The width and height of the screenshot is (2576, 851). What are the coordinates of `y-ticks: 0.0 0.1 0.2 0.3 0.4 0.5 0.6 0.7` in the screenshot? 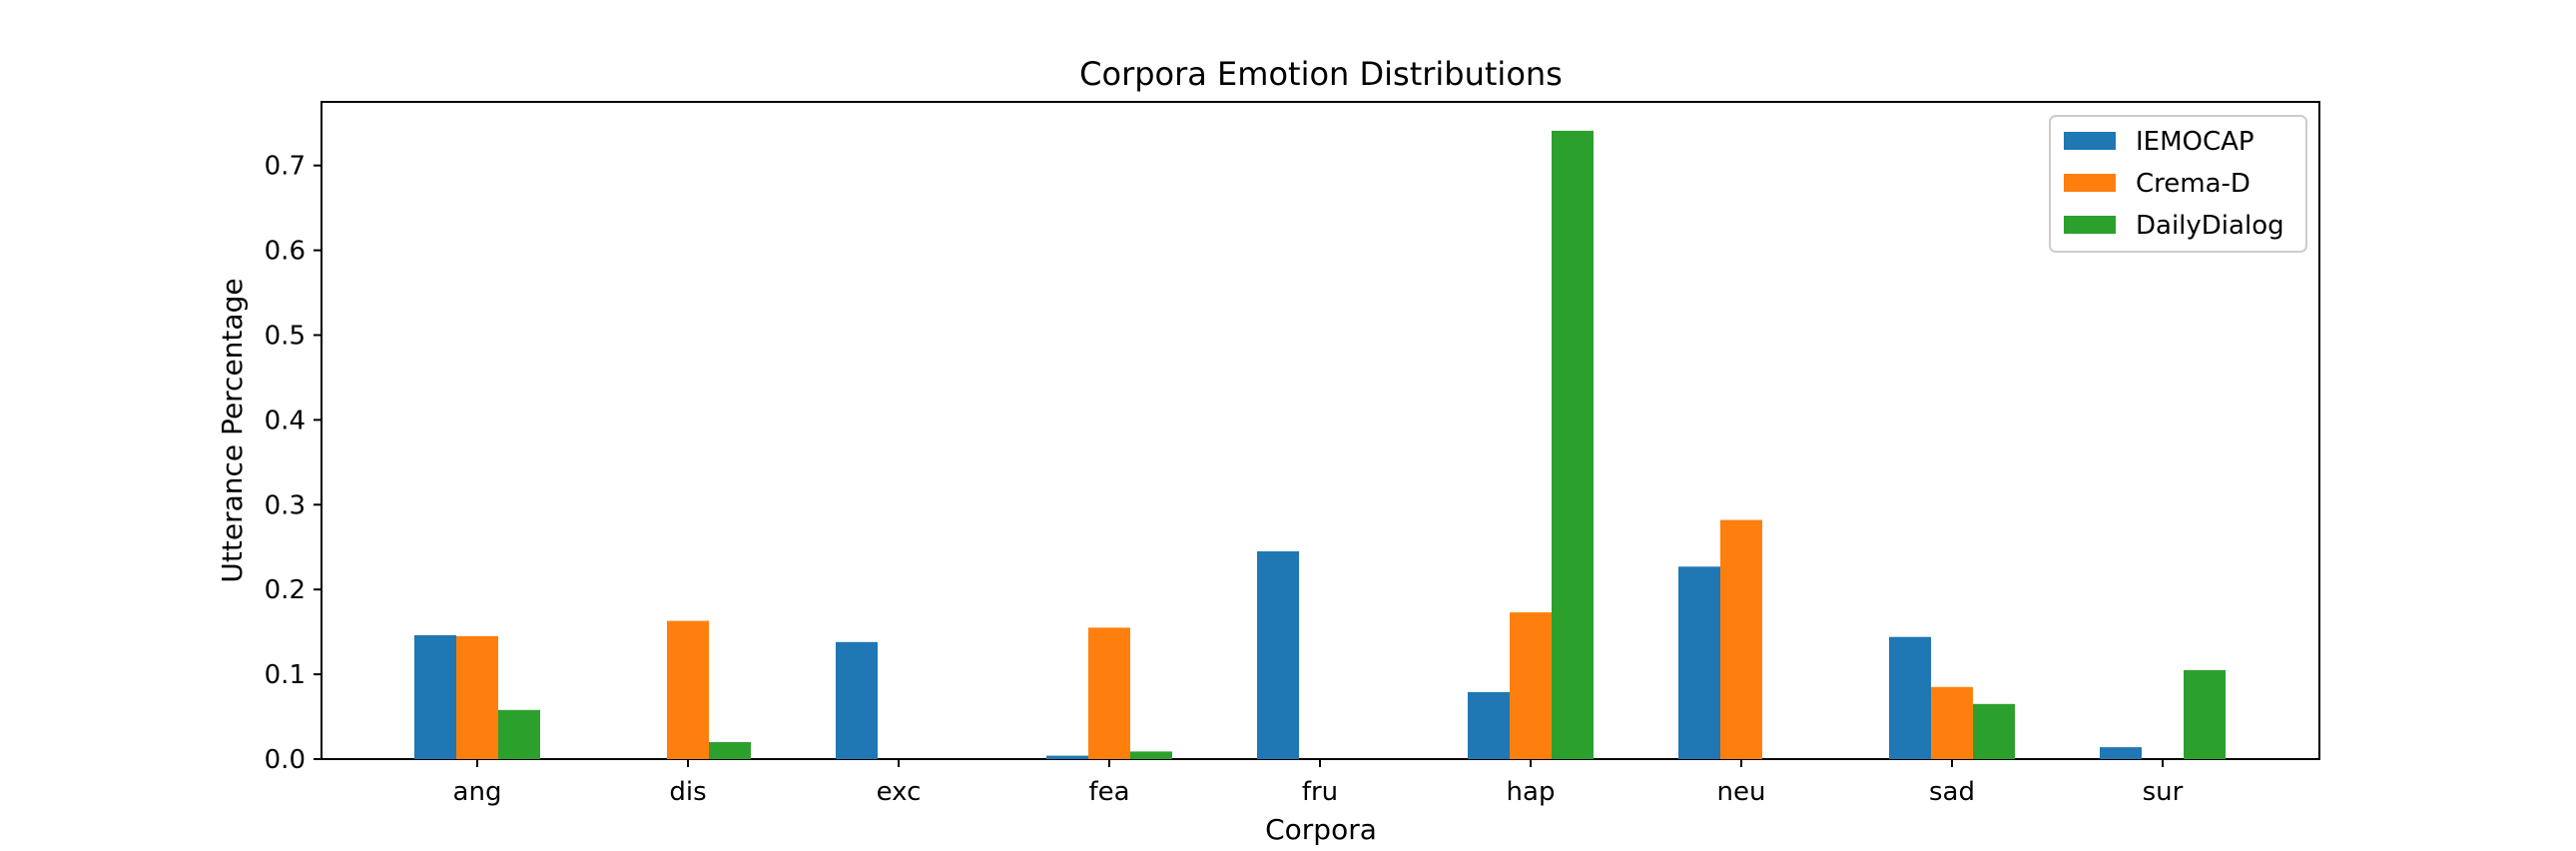 It's located at (293, 463).